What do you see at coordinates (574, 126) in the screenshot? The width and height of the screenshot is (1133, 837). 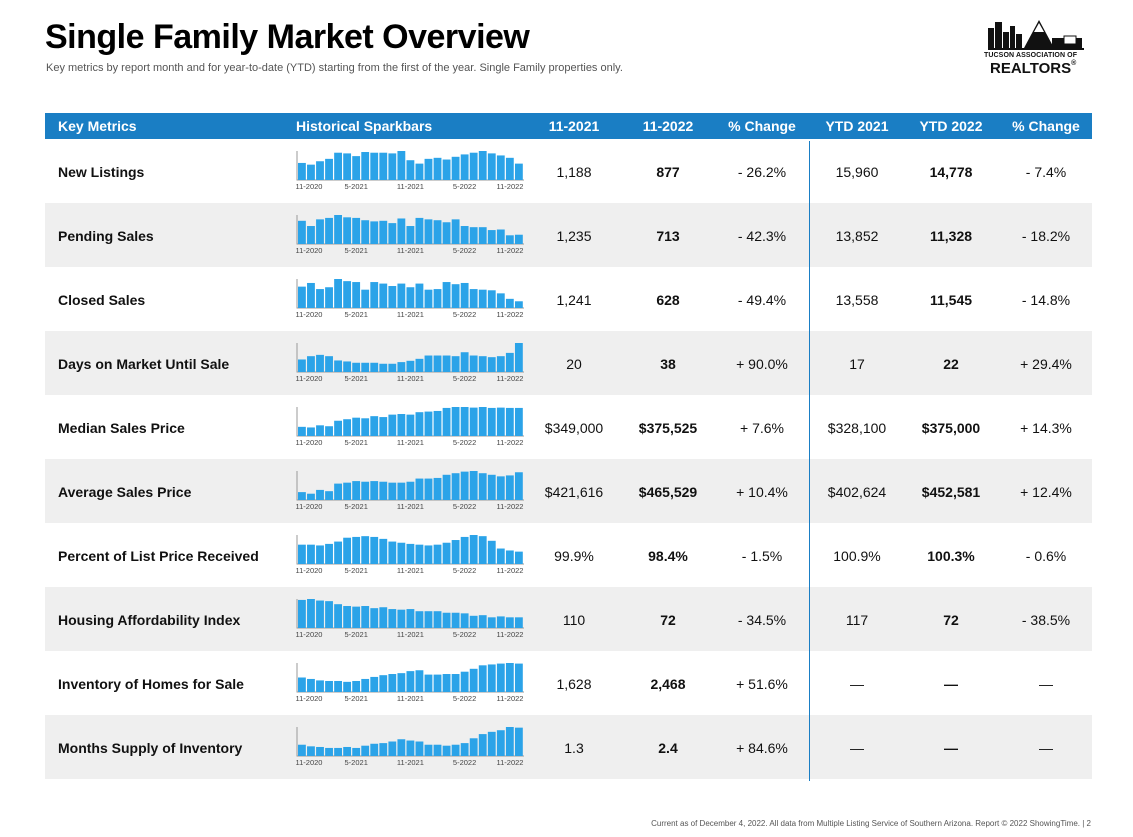 I see `col-11-2021: 11-2021` at bounding box center [574, 126].